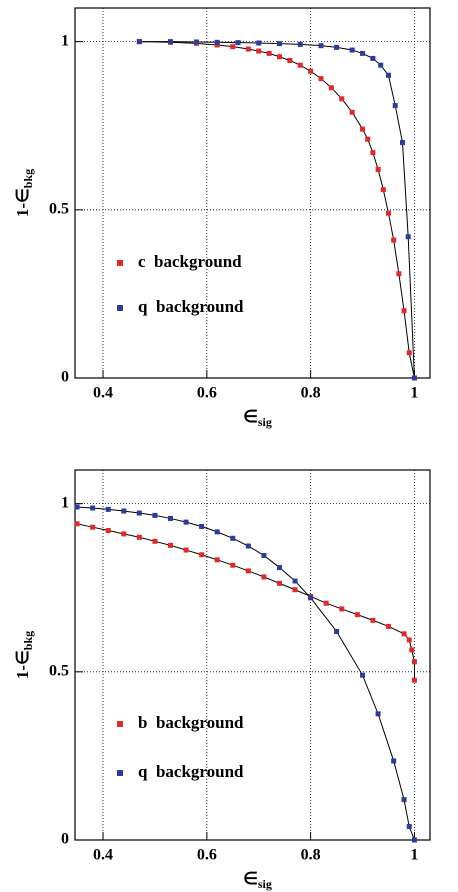  What do you see at coordinates (207, 393) in the screenshot?
I see `x-tick-label: 0.6` at bounding box center [207, 393].